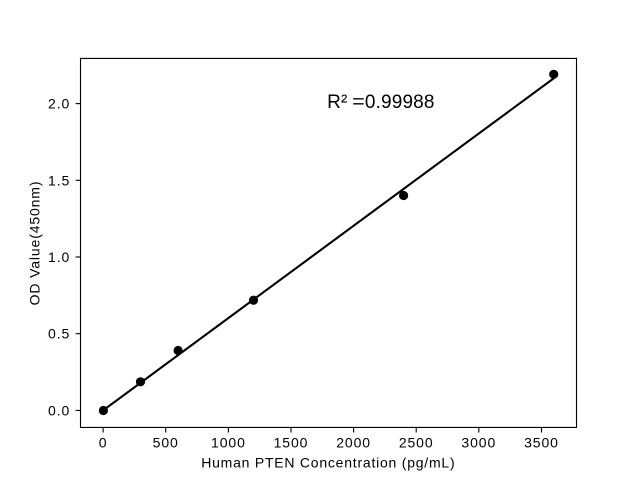 The height and width of the screenshot is (480, 640). What do you see at coordinates (35, 243) in the screenshot?
I see `svg-text: OD Value(450nm)` at bounding box center [35, 243].